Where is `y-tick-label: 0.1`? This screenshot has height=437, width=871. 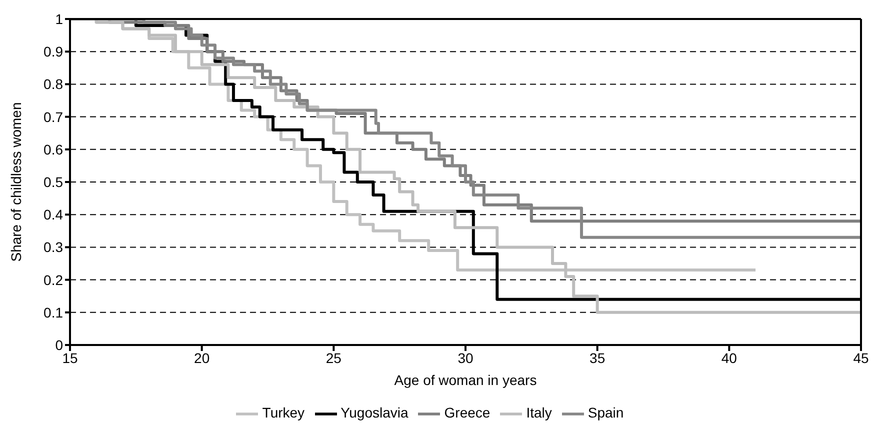
y-tick-label: 0.1 is located at coordinates (54, 312).